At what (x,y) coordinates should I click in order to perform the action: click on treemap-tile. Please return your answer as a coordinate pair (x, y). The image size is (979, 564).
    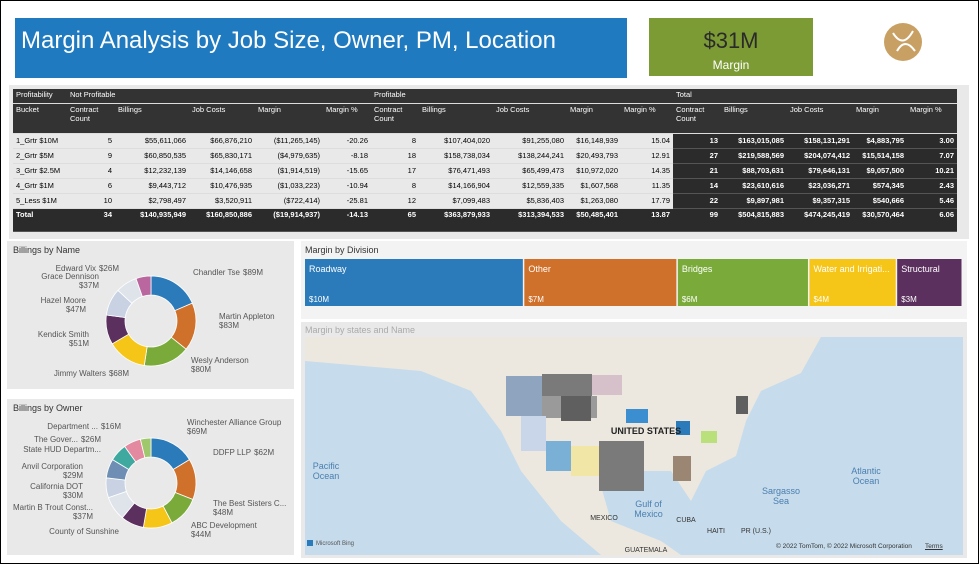
    Looking at the image, I should click on (414, 282).